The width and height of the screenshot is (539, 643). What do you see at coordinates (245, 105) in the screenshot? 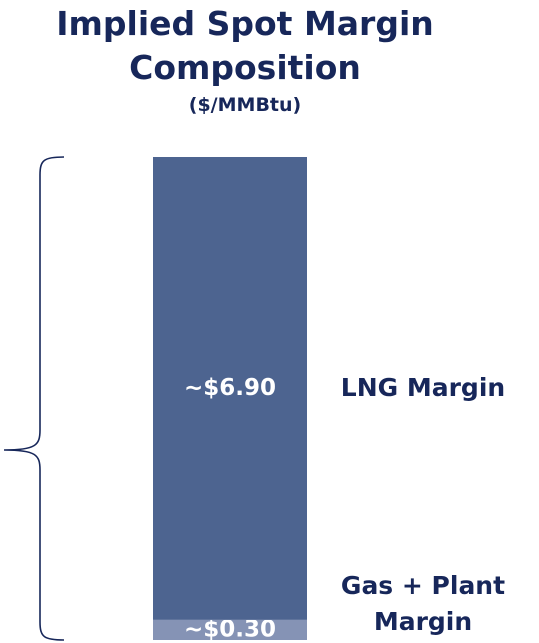
I see `chart-subtitle: ($/MMBtu)` at bounding box center [245, 105].